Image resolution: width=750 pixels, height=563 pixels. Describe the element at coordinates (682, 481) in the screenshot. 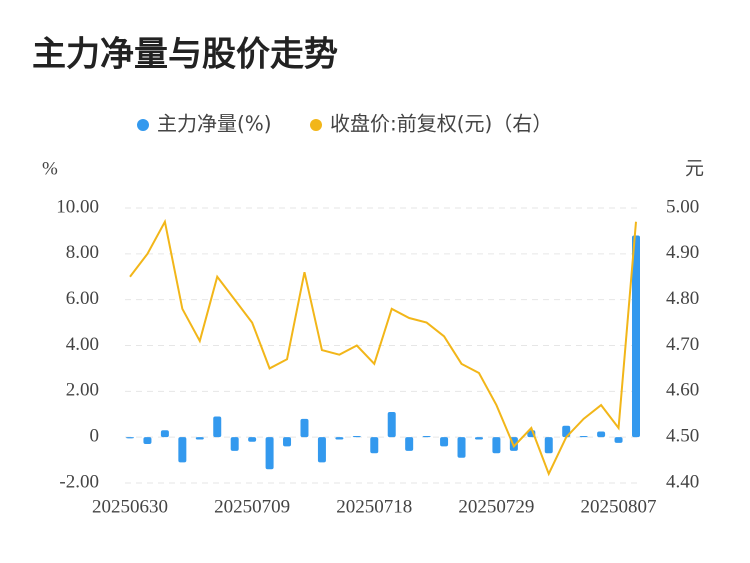

I see `y2-tick-label: 4.40` at that location.